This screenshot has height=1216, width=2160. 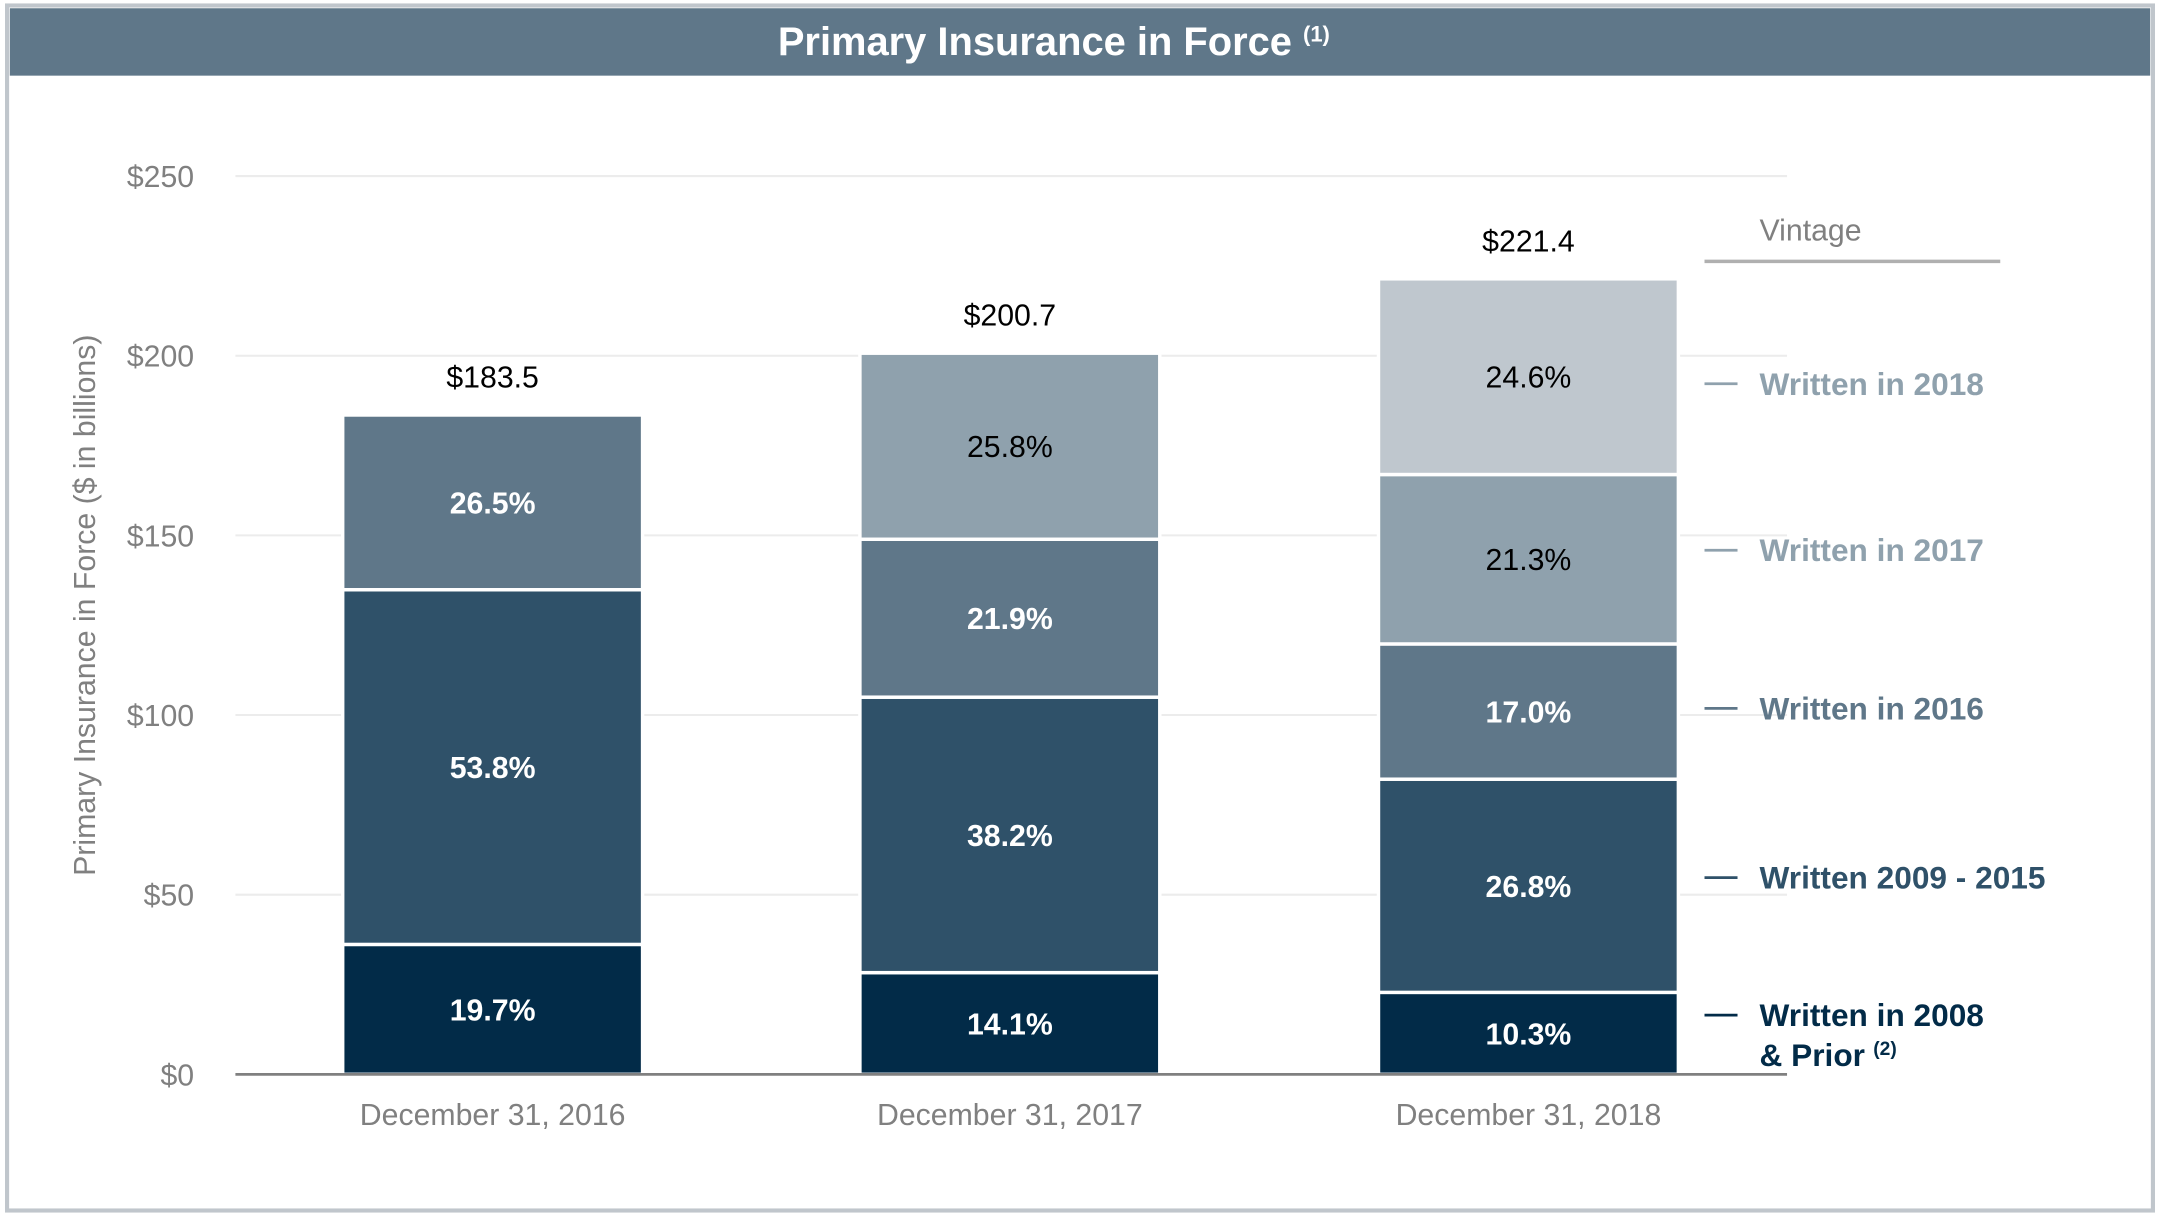 What do you see at coordinates (1872, 1035) in the screenshot?
I see `legend-label: Written in 2008 & Prior (2)` at bounding box center [1872, 1035].